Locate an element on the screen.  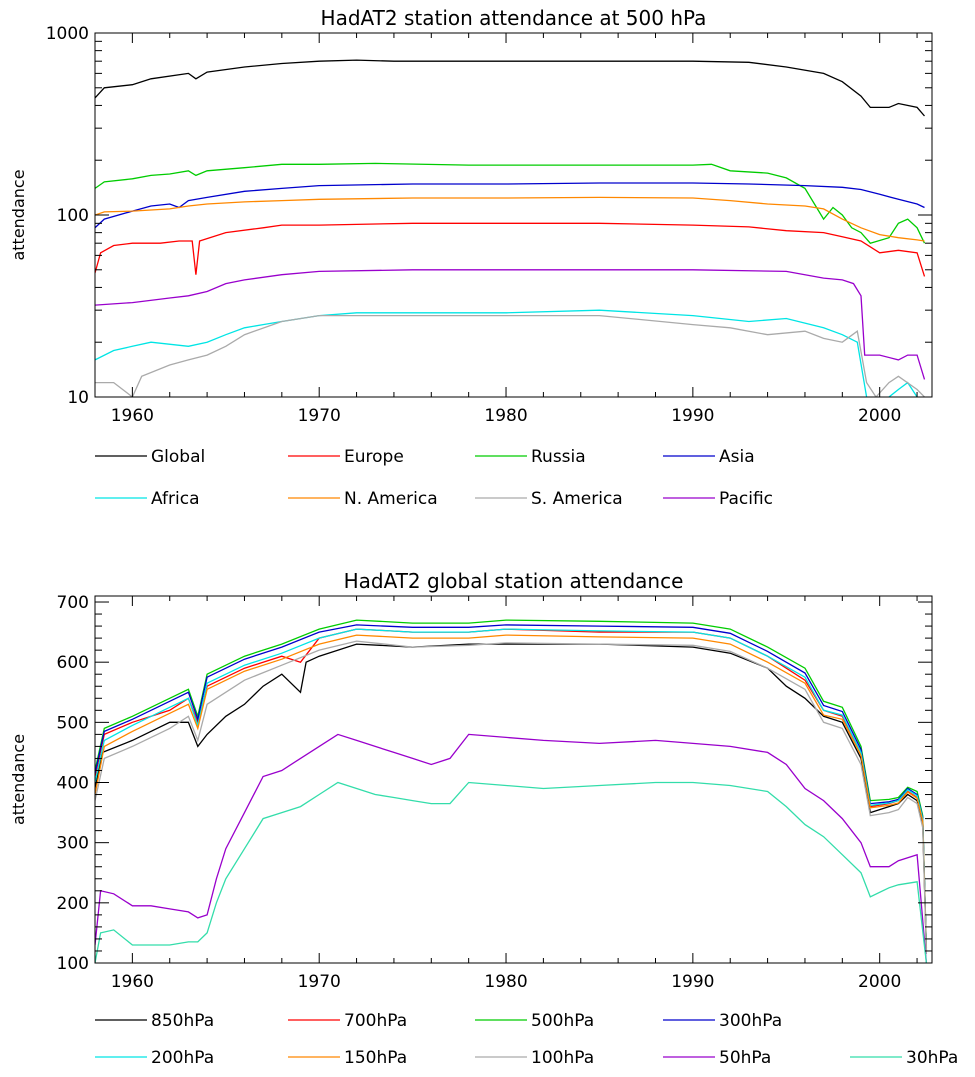
y-tick-label: 700 is located at coordinates (73, 603).